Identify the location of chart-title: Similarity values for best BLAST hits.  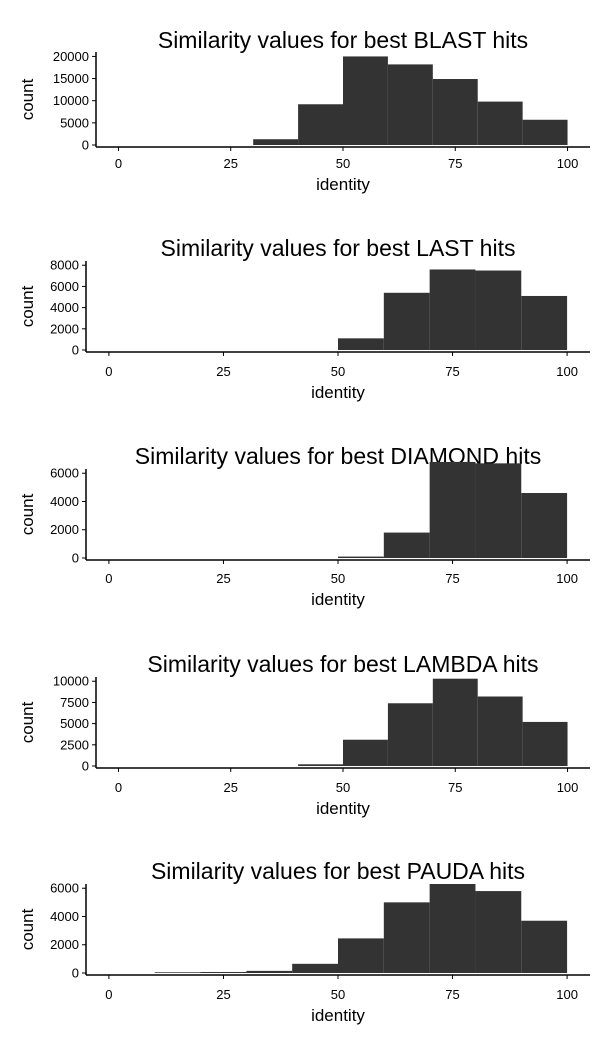
(343, 40).